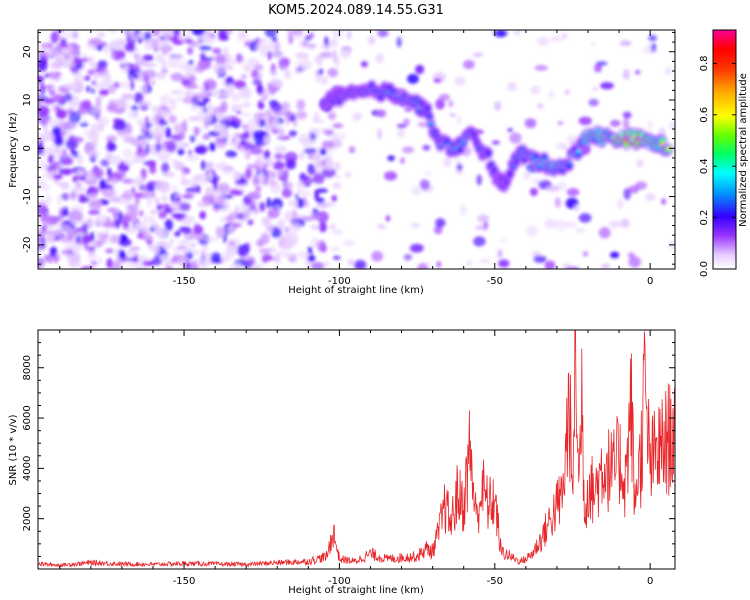  I want to click on snr-xlabel: Height of straight line (km), so click(356, 590).